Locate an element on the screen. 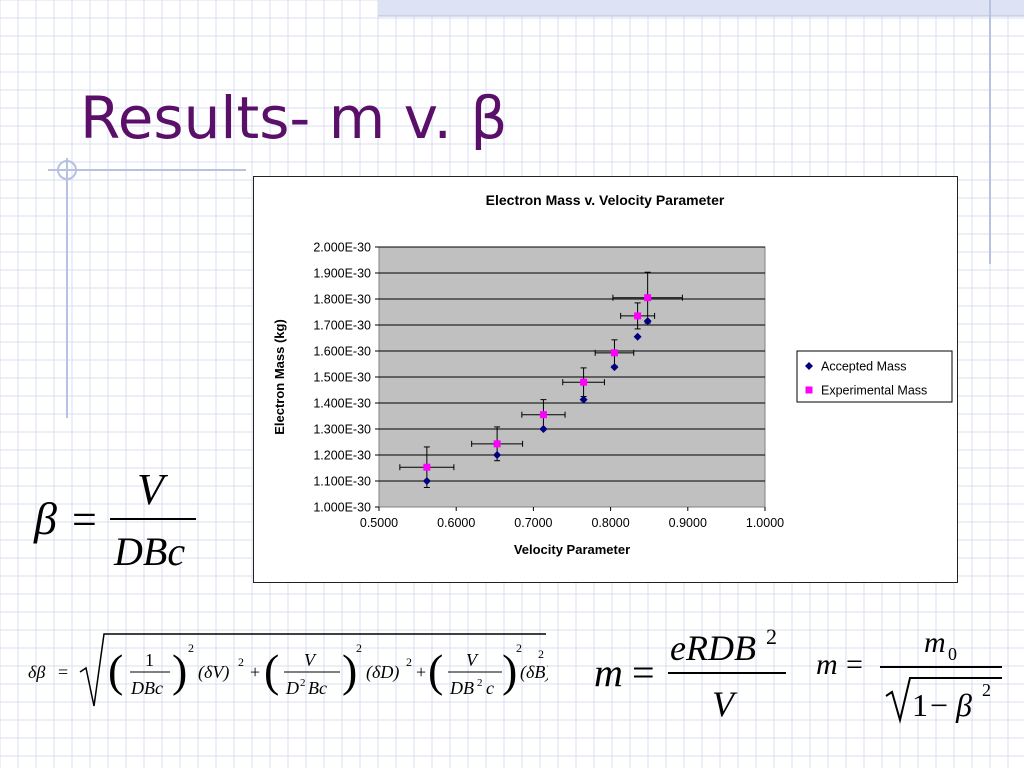 This screenshot has width=1024, height=768. denominator: DBc is located at coordinates (149, 551).